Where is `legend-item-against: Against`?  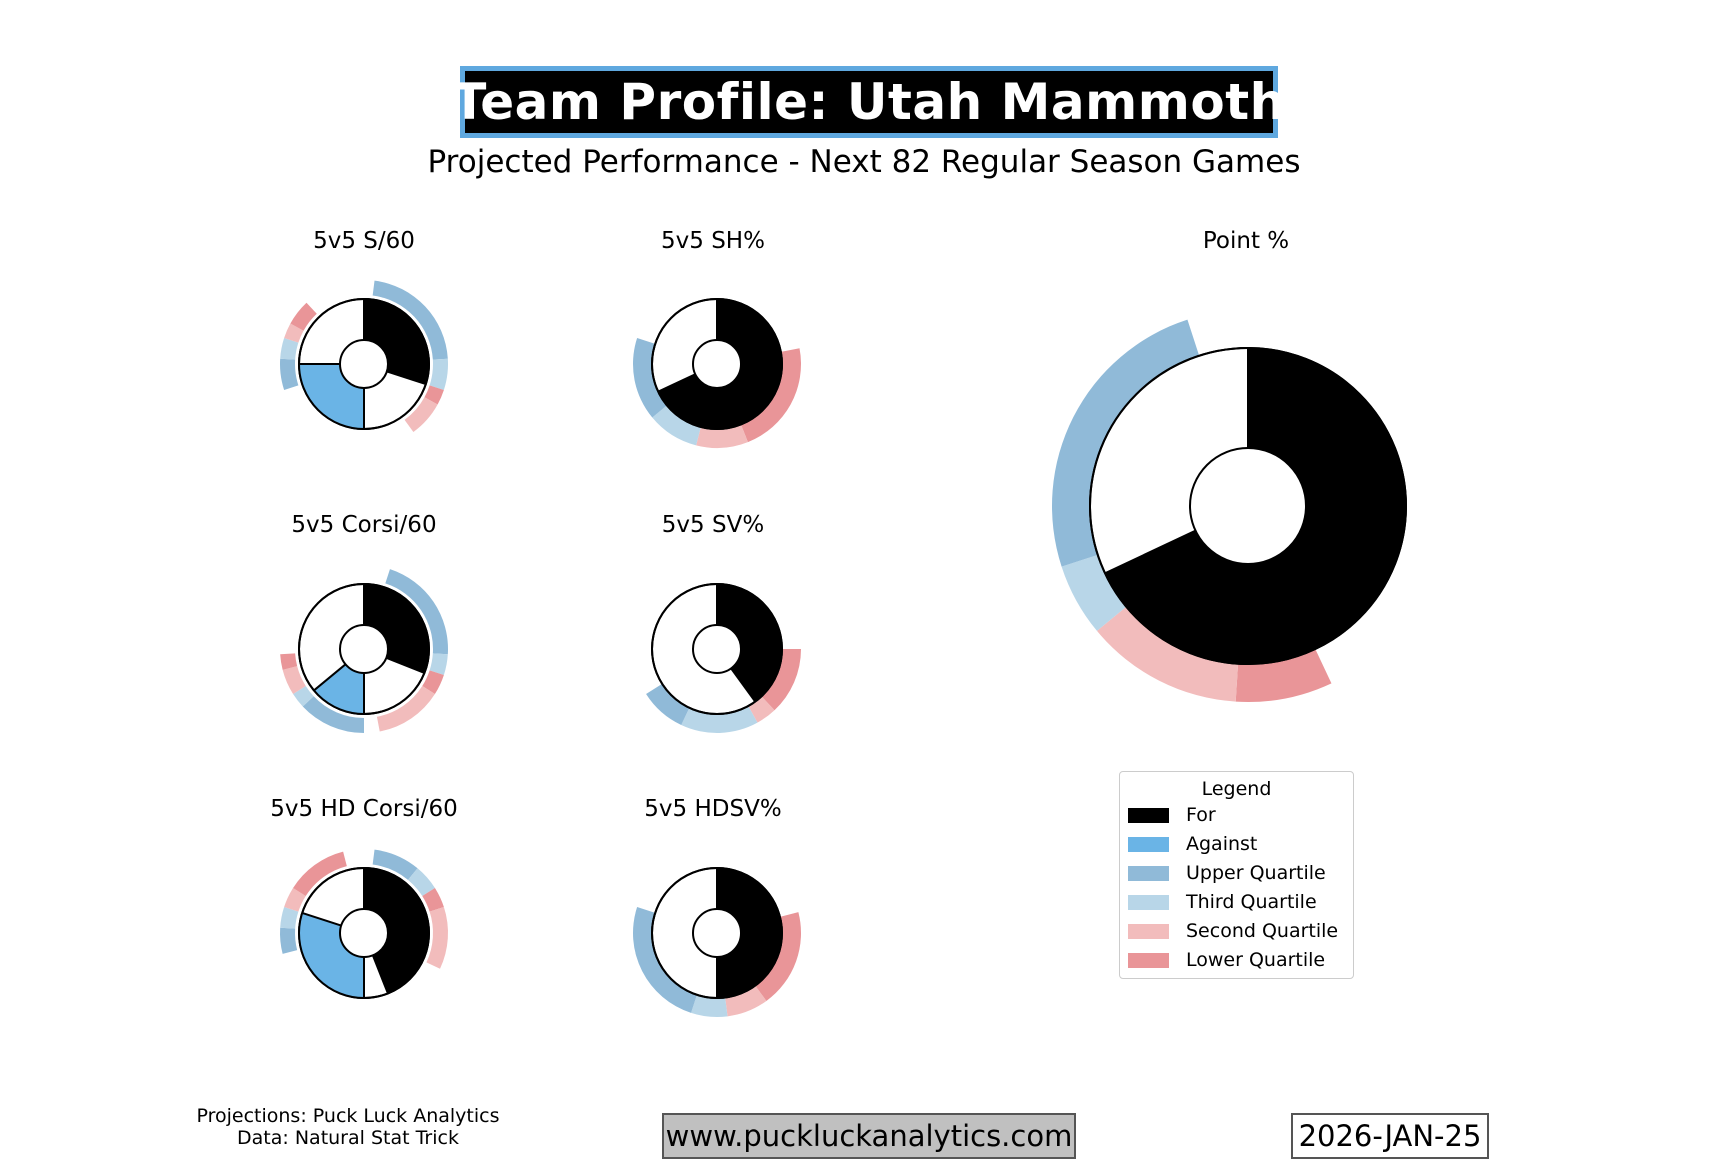
legend-item-against: Against is located at coordinates (1192, 844).